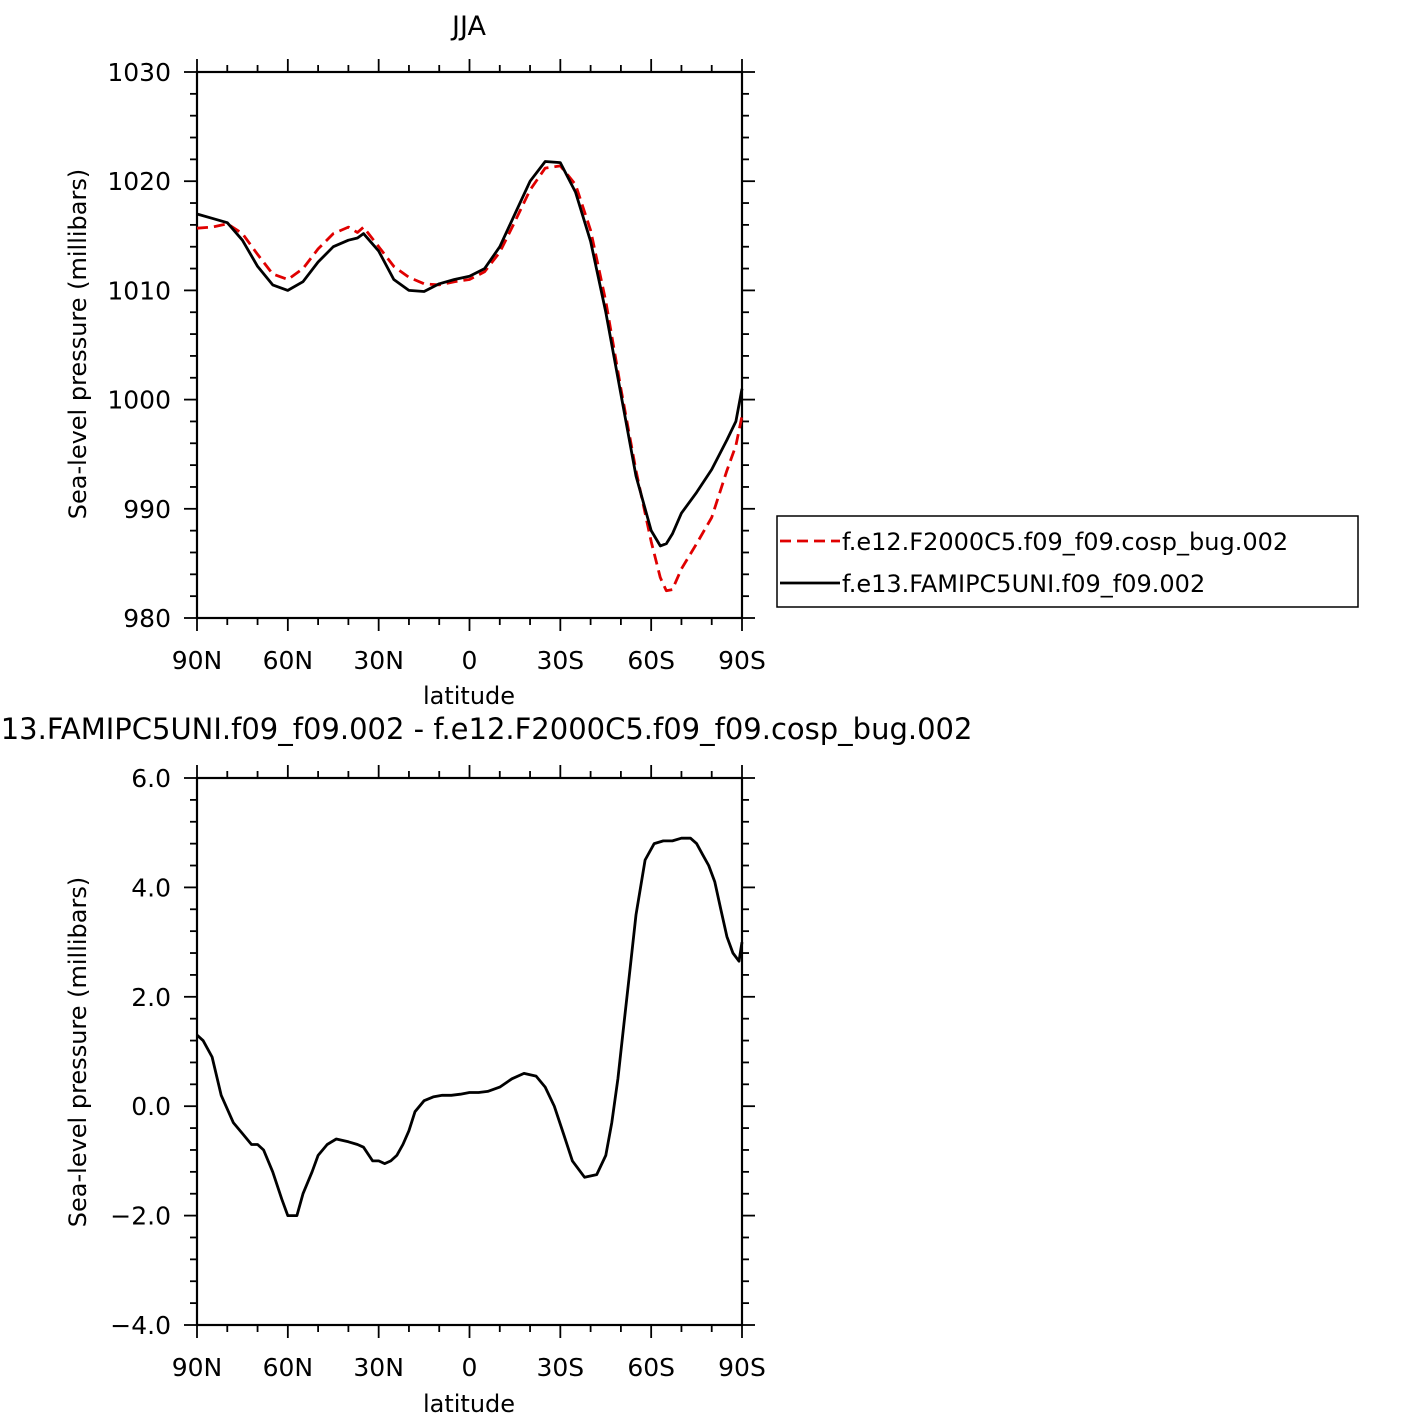 This screenshot has height=1424, width=1422. I want to click on bottom-series-layer, so click(470, 1026).